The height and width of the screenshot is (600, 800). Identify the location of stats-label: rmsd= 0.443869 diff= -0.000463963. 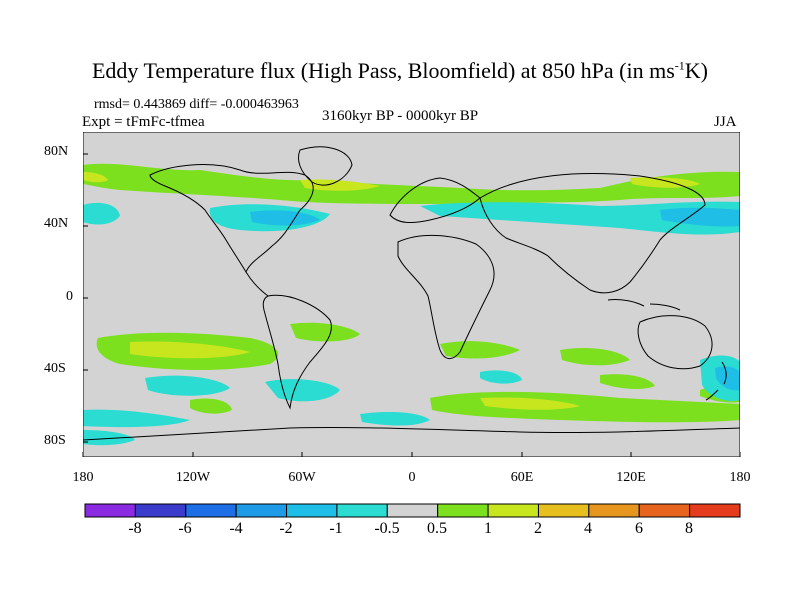
(196, 104).